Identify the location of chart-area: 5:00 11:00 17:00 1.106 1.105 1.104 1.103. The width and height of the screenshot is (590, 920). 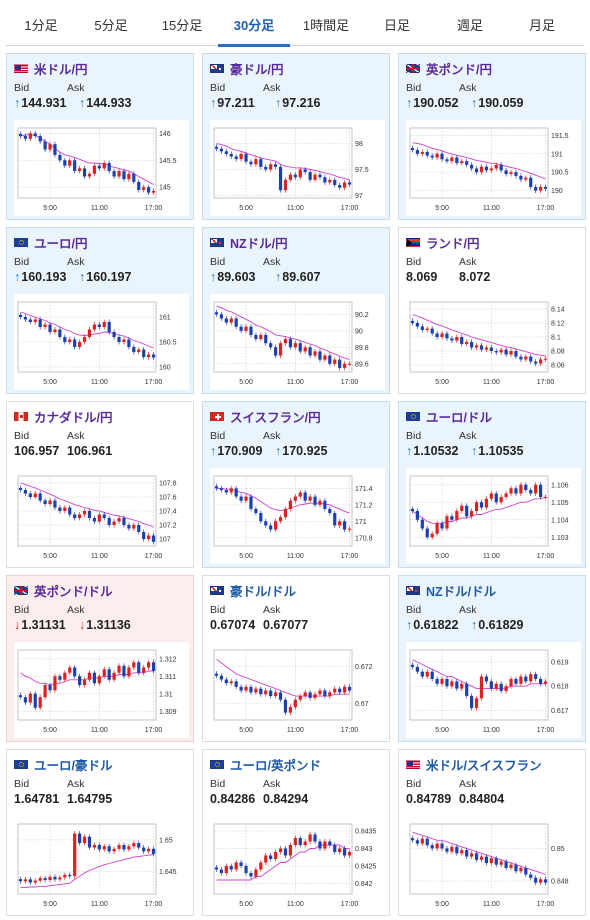
(493, 516).